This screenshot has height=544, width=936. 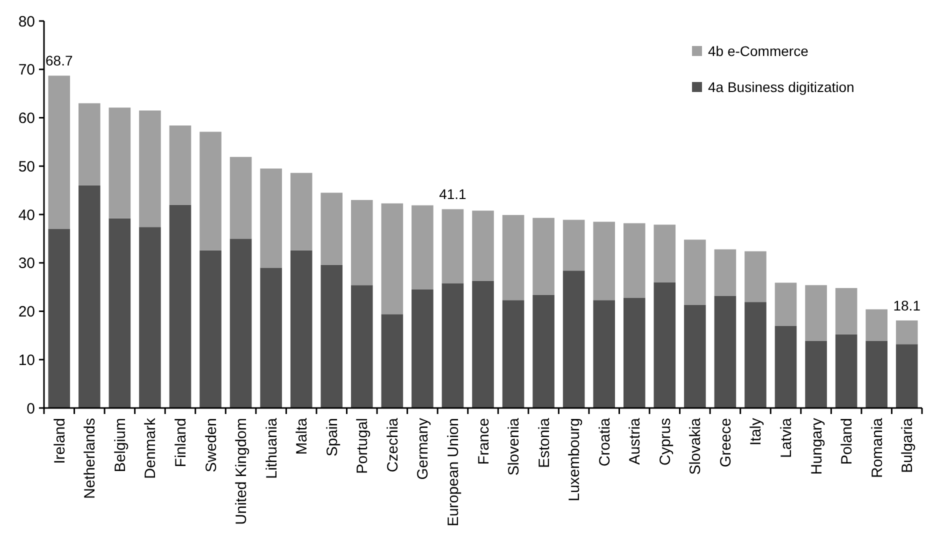 I want to click on x-tick-label: Estonia, so click(x=544, y=442).